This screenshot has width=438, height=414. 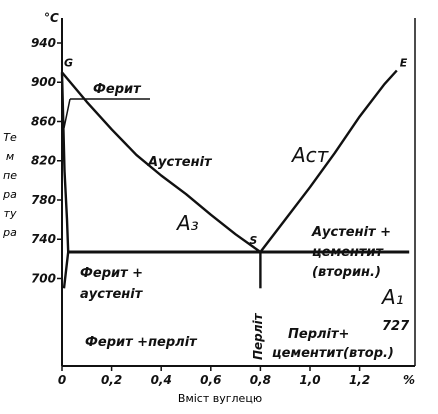 What do you see at coordinates (10, 185) in the screenshot?
I see `y-axis-label: Температура` at bounding box center [10, 185].